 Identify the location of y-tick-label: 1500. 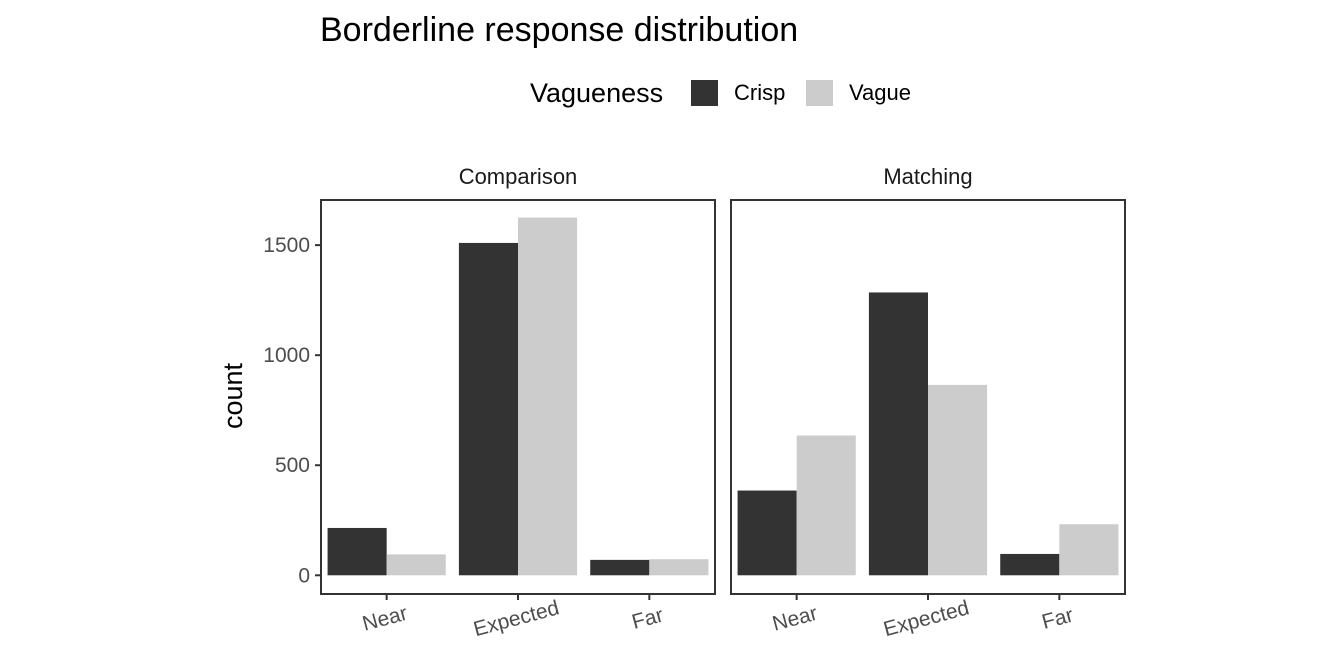
(286, 245).